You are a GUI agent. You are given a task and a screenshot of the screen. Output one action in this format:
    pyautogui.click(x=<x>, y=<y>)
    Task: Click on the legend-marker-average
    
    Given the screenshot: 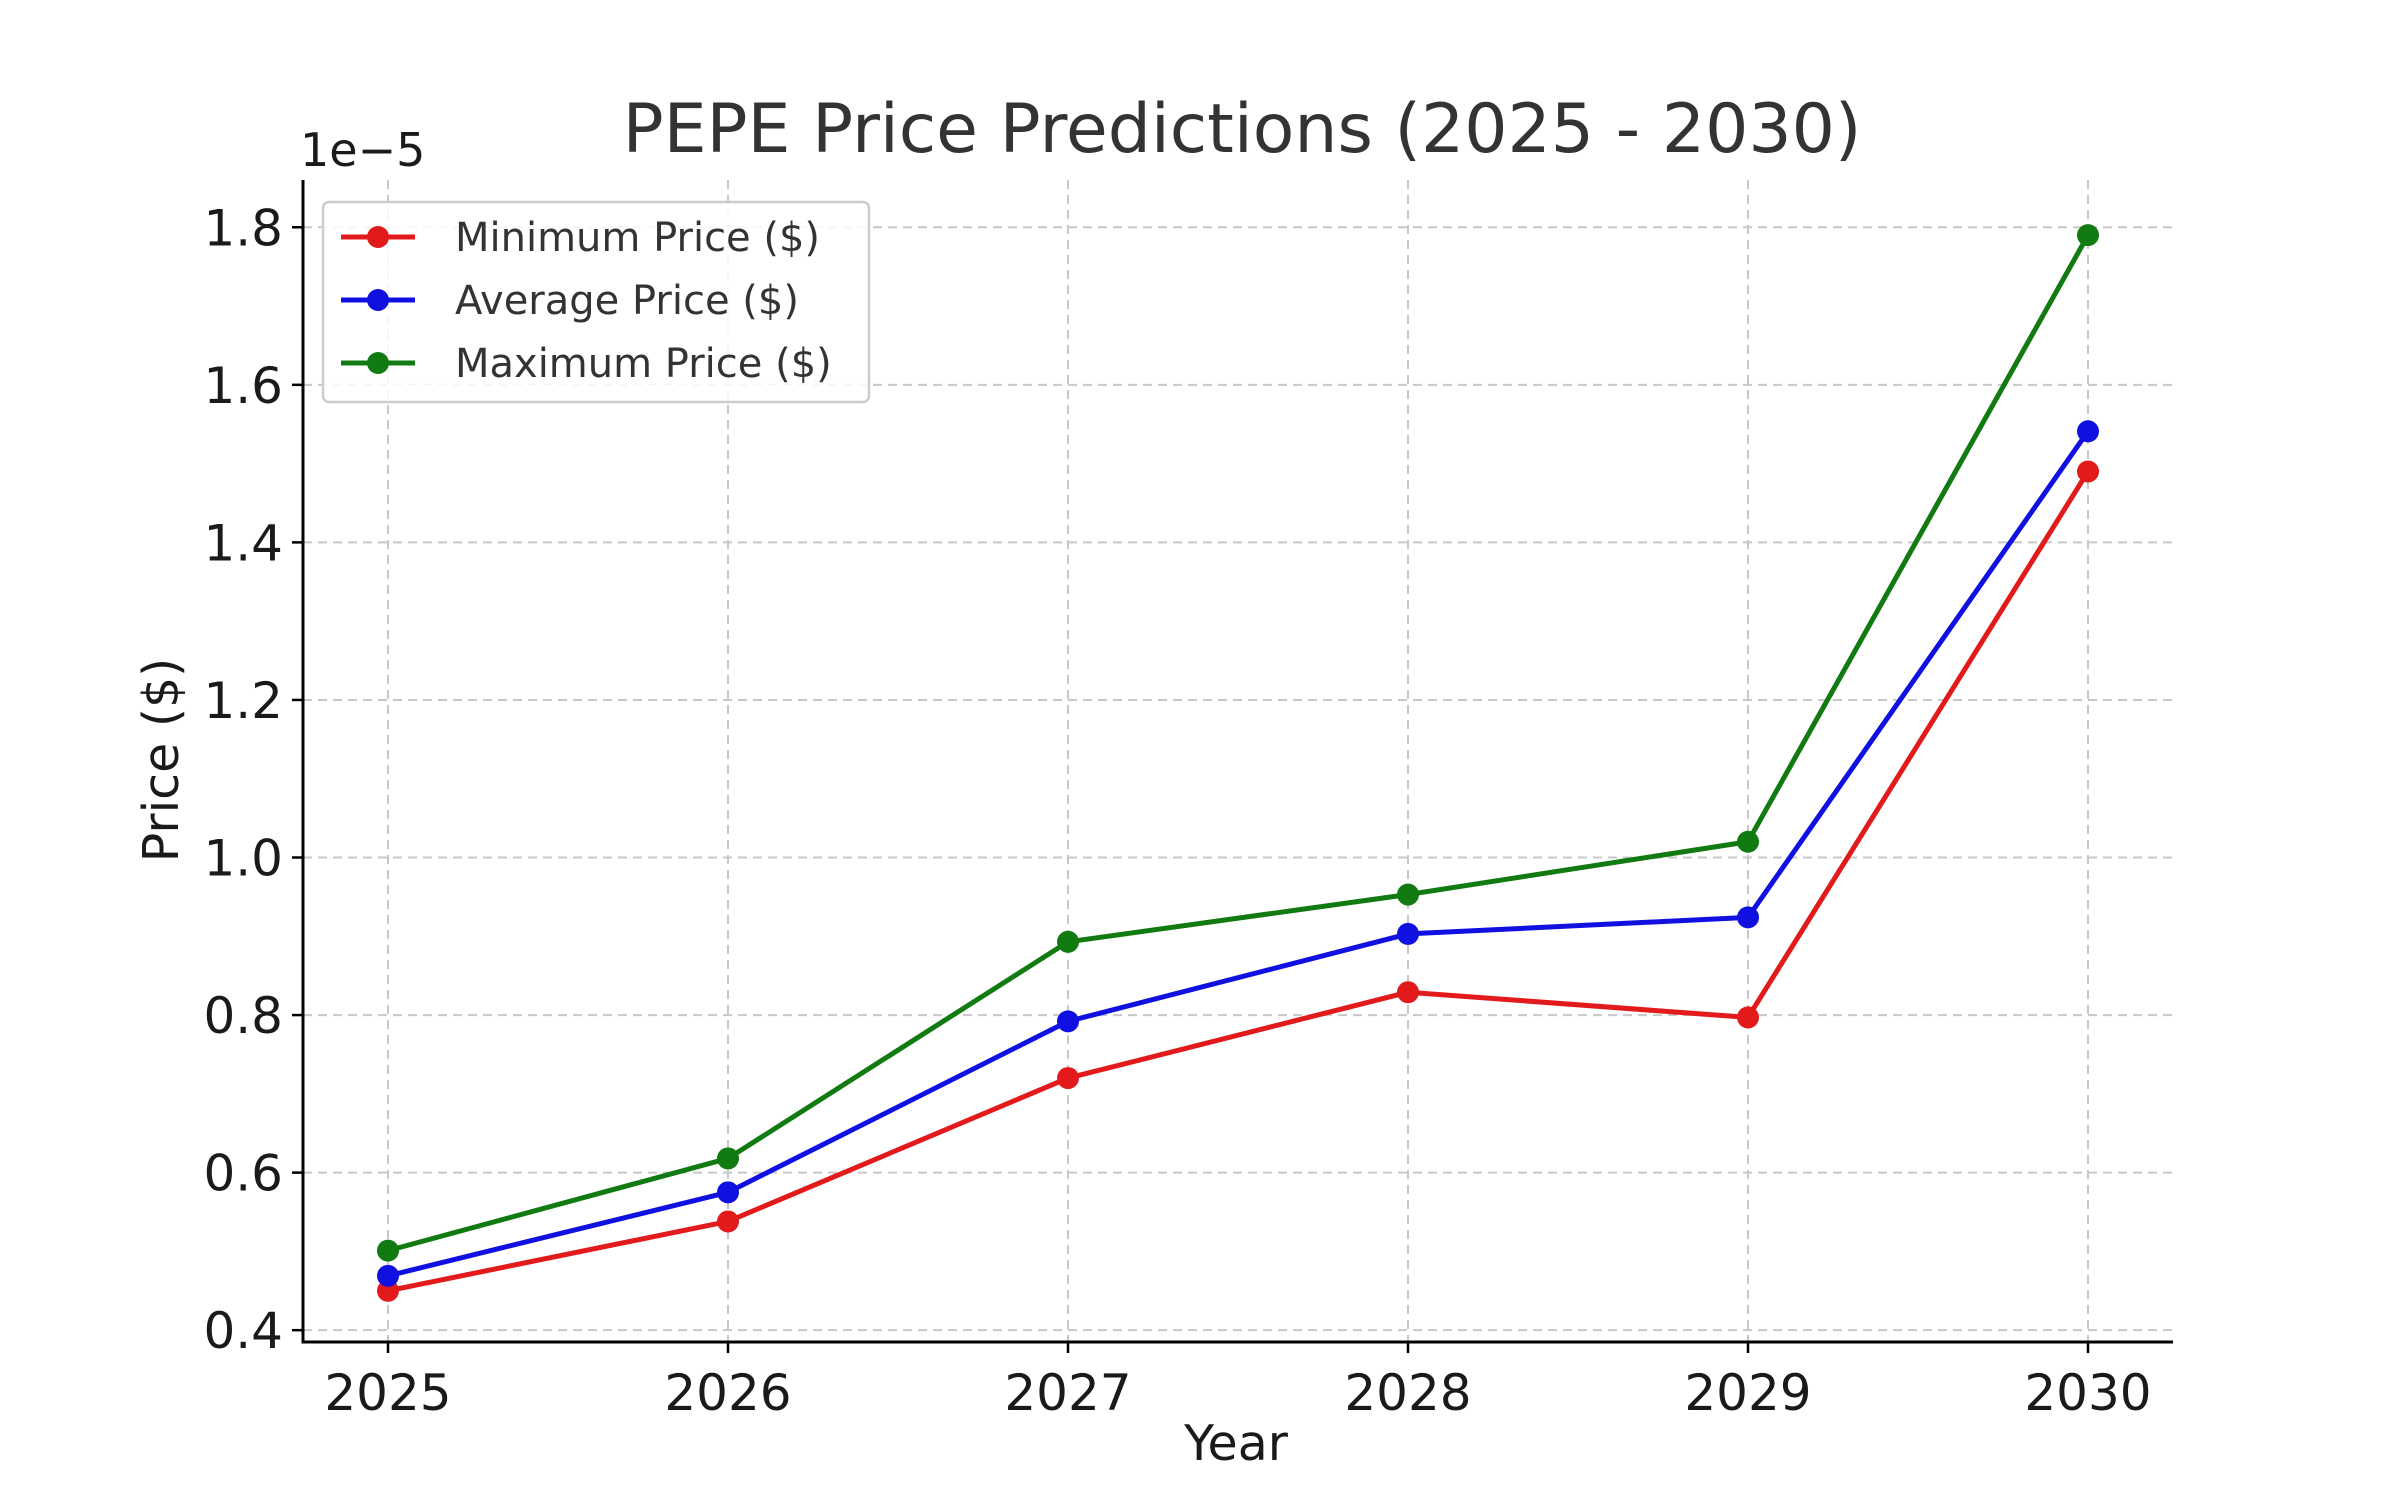 What is the action you would take?
    pyautogui.click(x=378, y=300)
    